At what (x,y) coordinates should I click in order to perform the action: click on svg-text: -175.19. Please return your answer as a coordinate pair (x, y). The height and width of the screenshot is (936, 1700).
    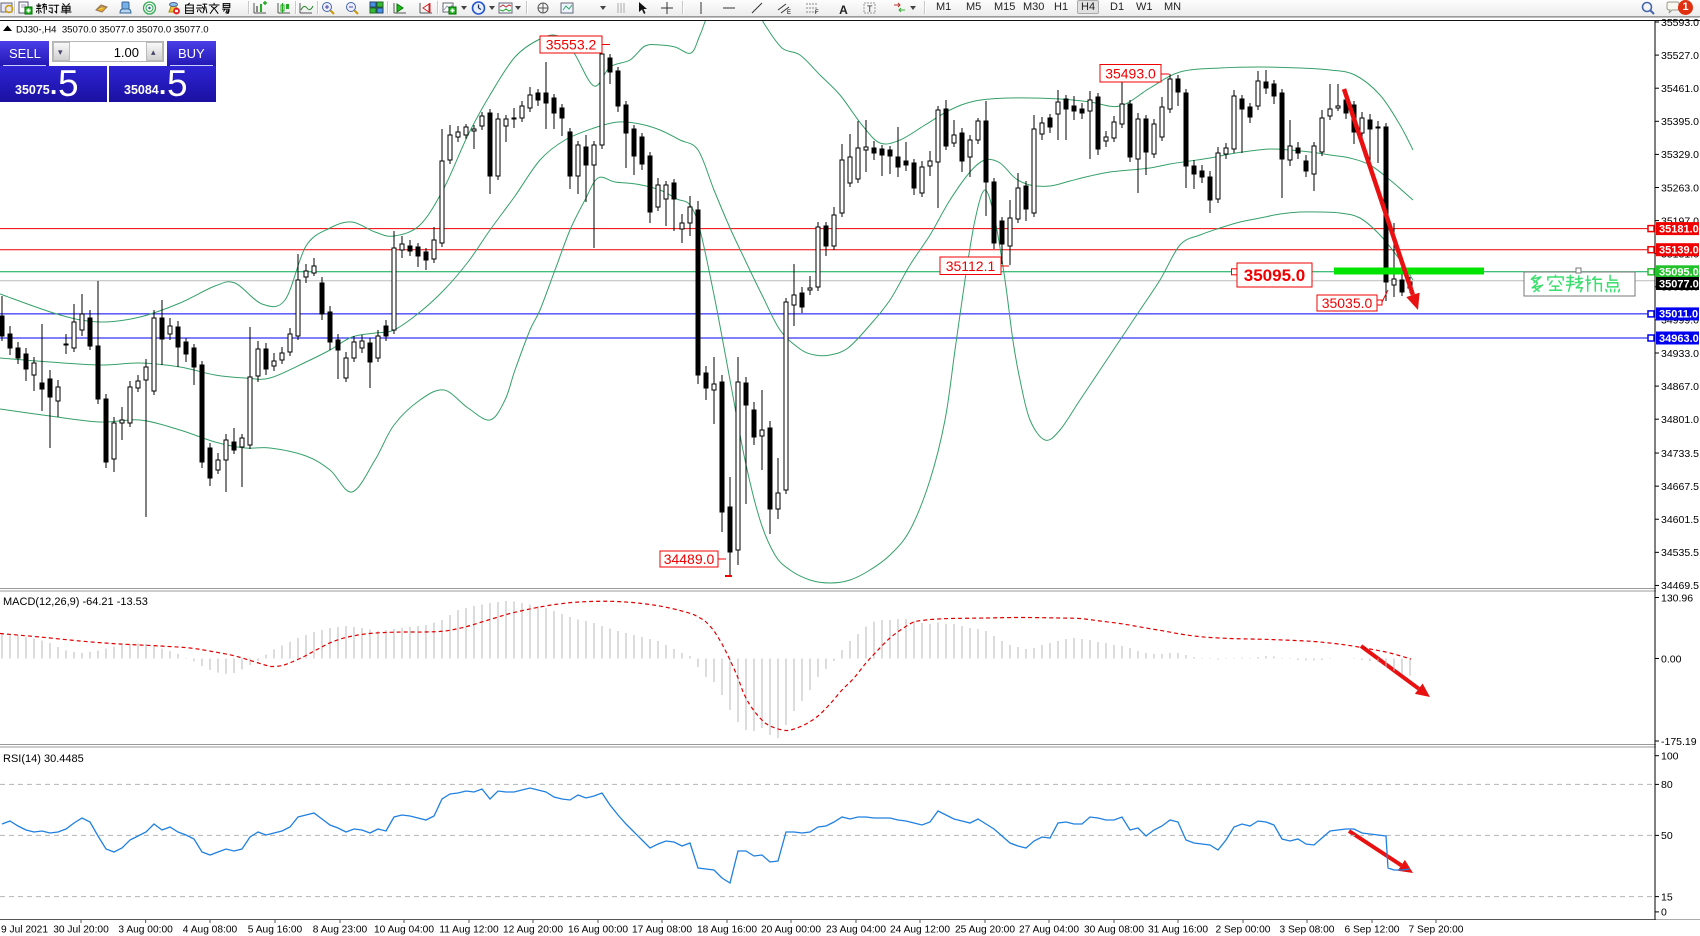
    Looking at the image, I should click on (1679, 742).